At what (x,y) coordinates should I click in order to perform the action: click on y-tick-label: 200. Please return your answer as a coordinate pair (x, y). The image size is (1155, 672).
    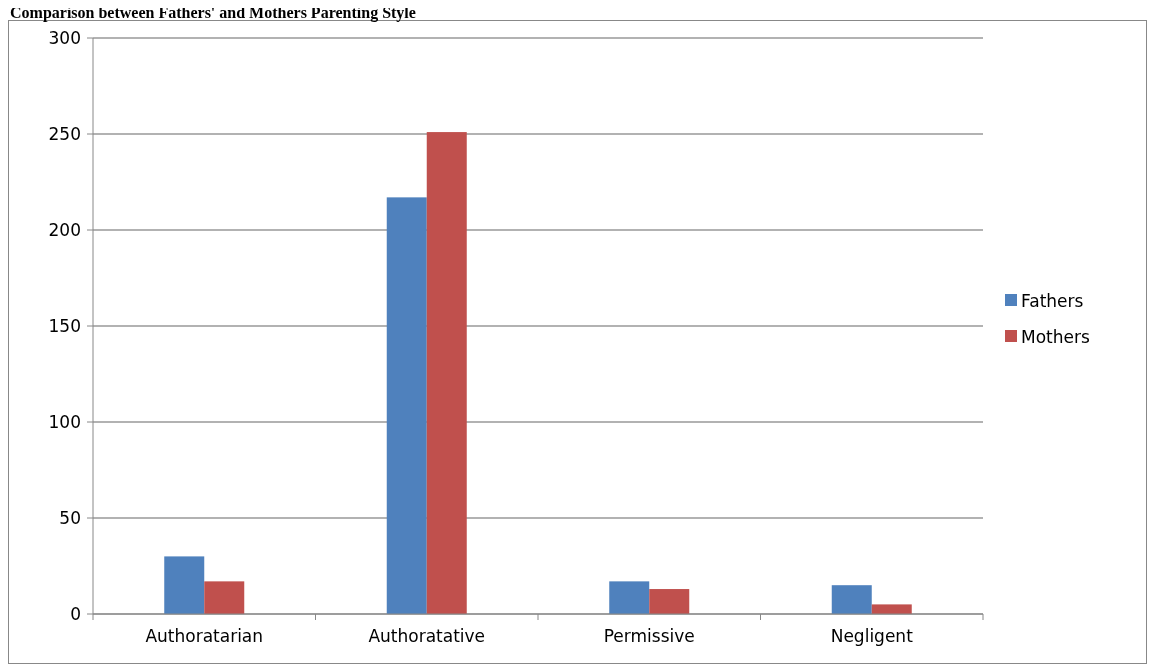
    Looking at the image, I should click on (64, 229).